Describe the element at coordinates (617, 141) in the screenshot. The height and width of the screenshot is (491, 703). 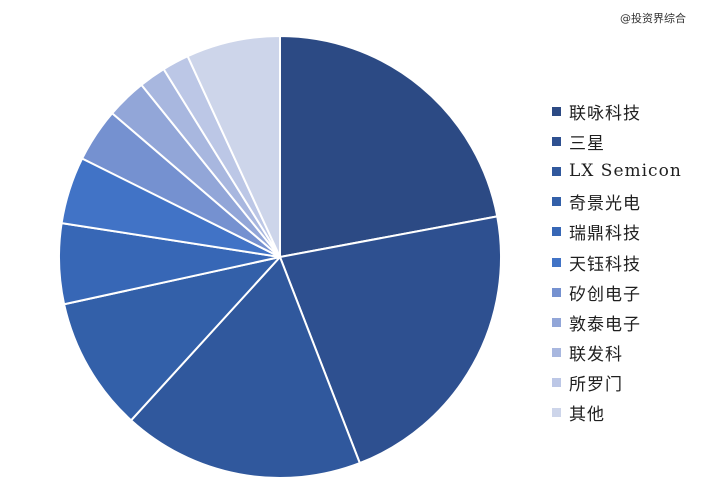
I see `legend-item-1: 三星` at that location.